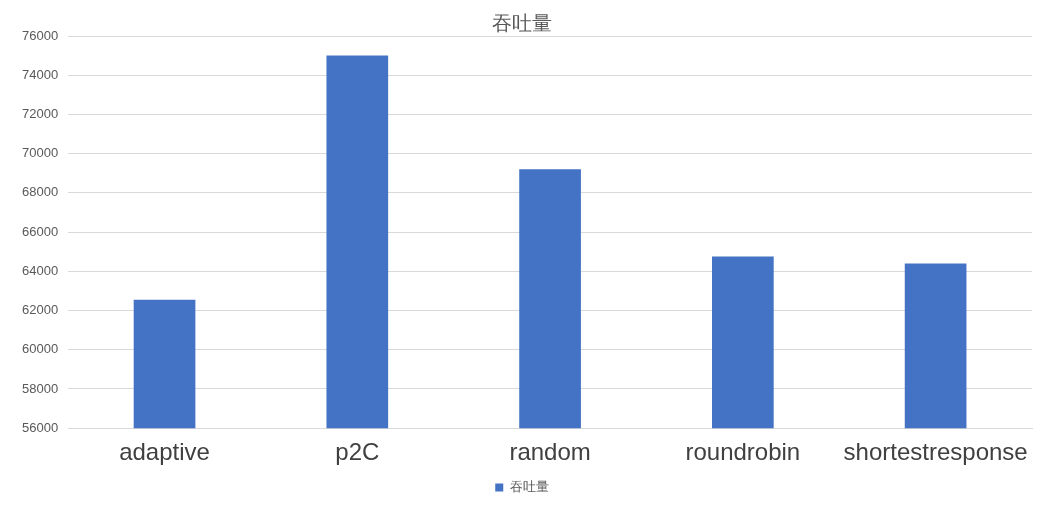  I want to click on chart-title: 吞吐量, so click(522, 22).